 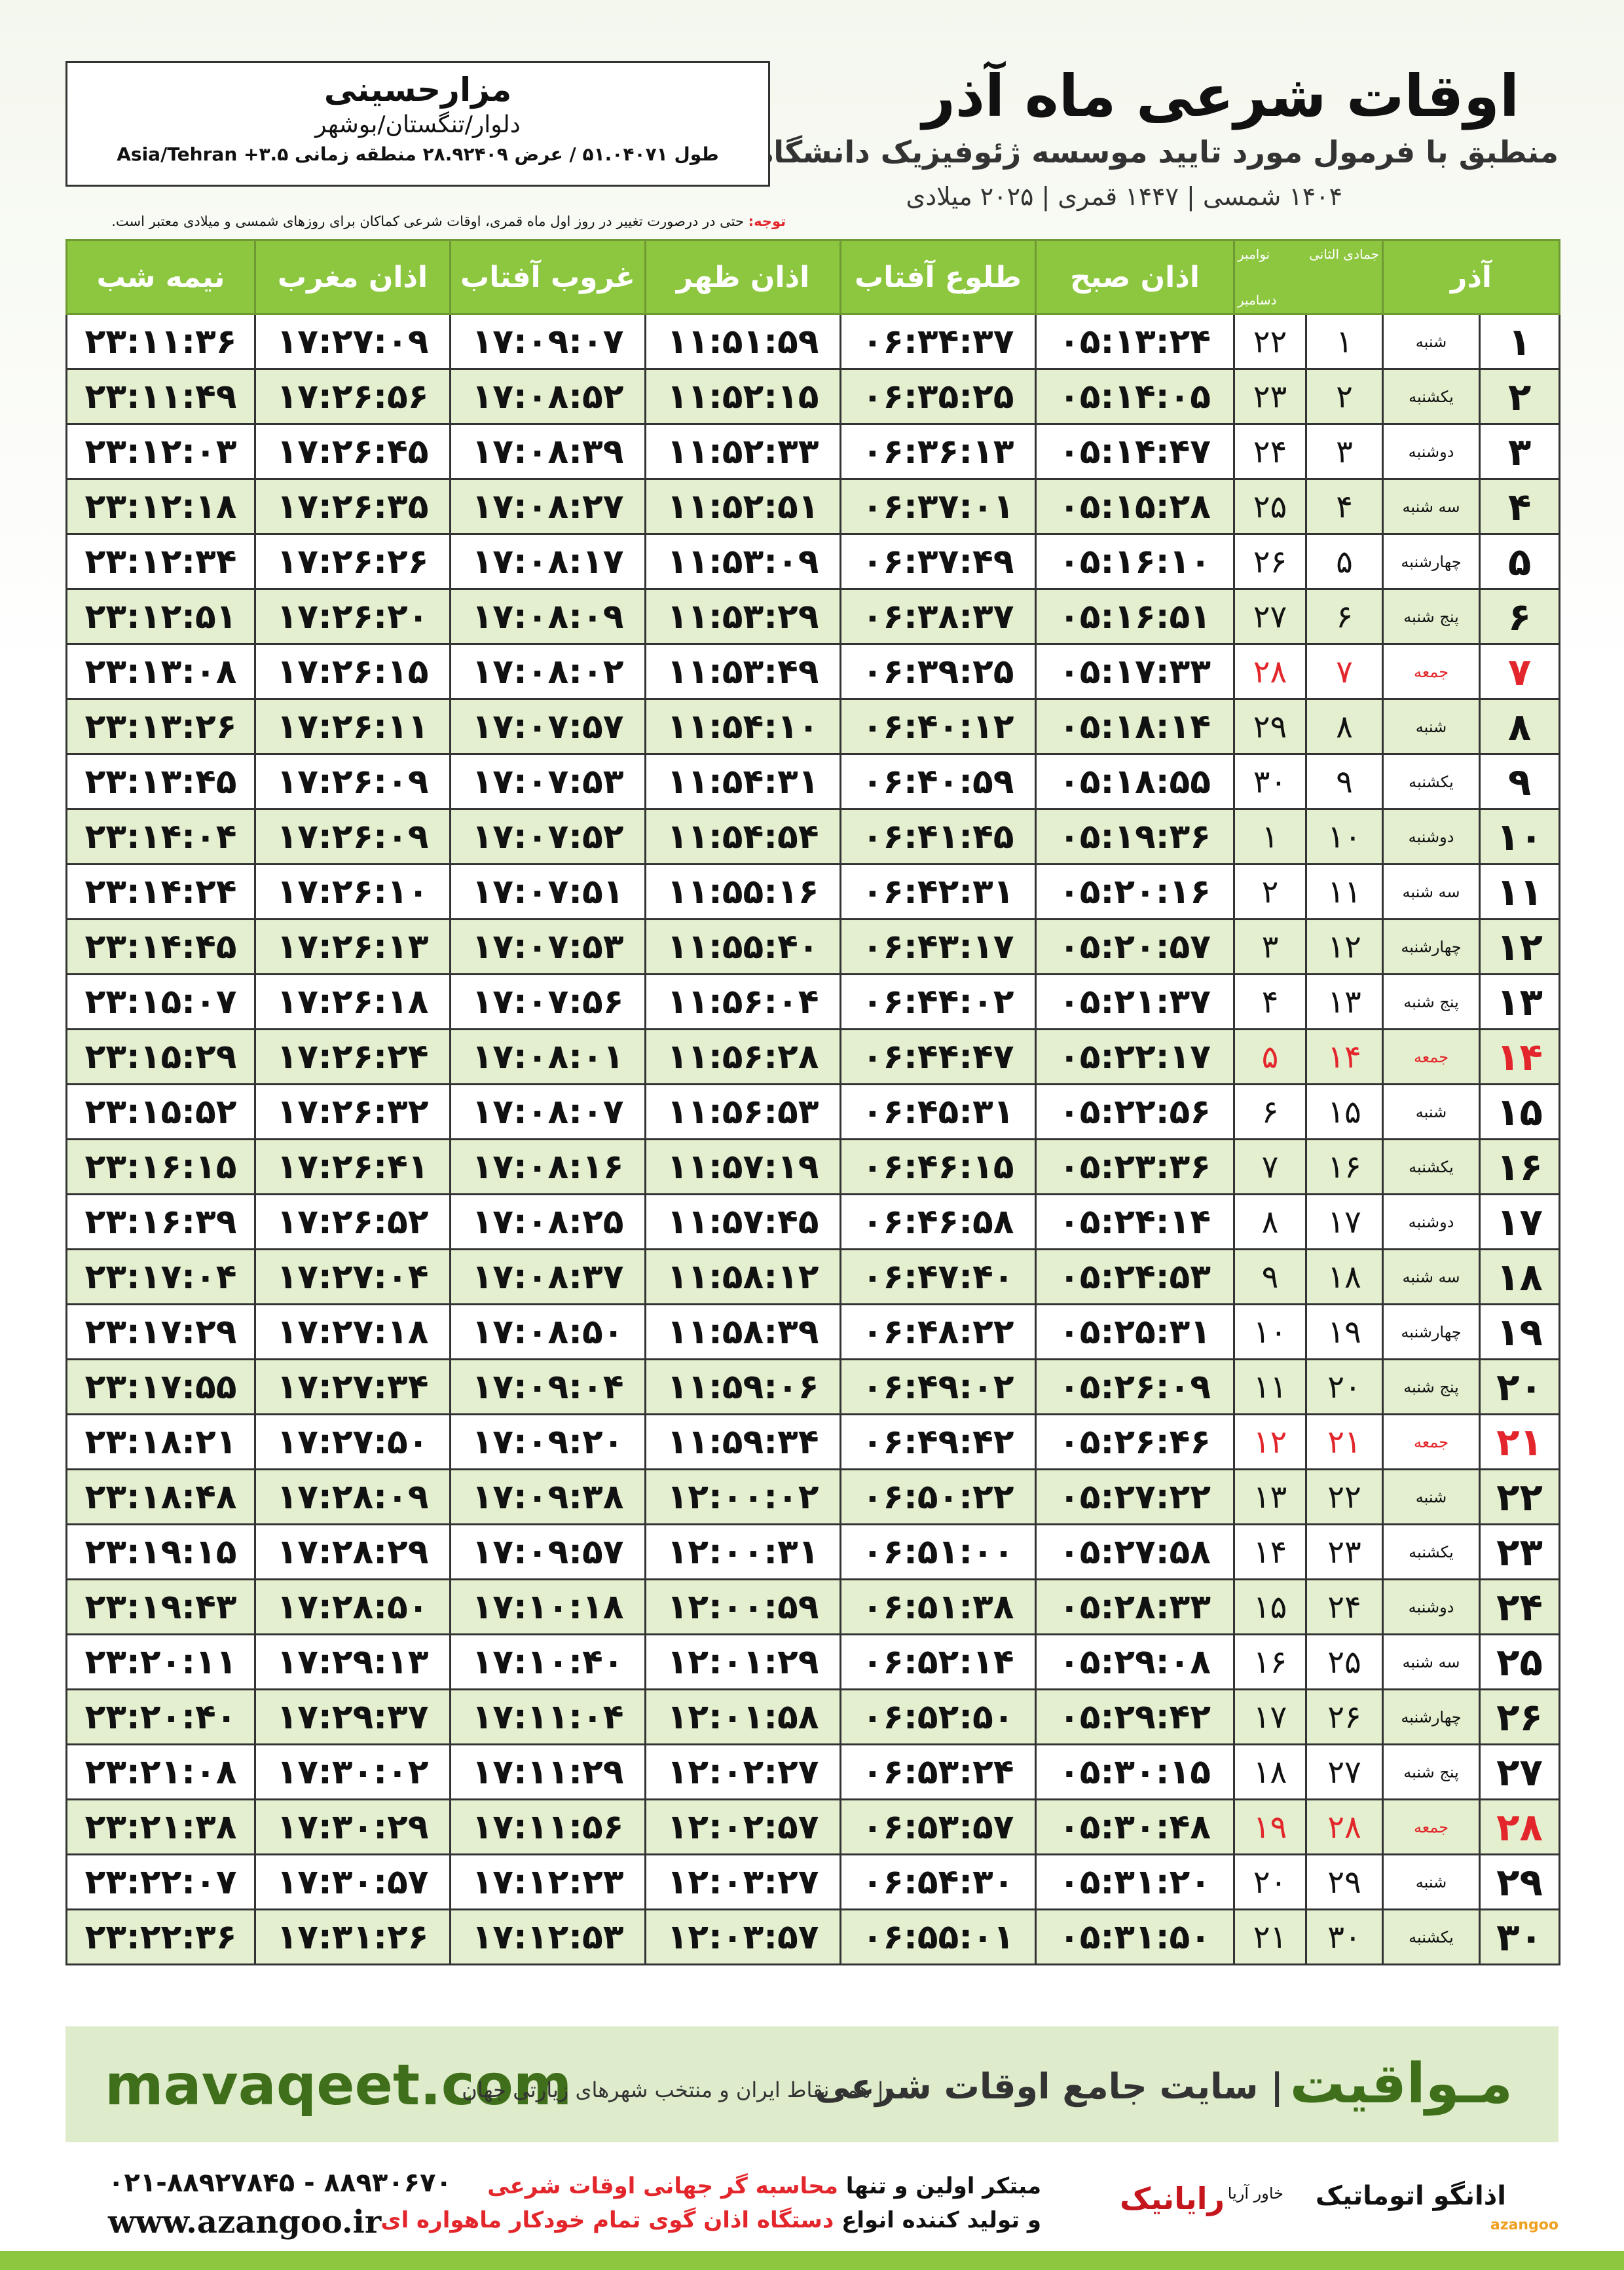 I want to click on time-cell: ۱۷:۲۶:۲۶, so click(x=352, y=561).